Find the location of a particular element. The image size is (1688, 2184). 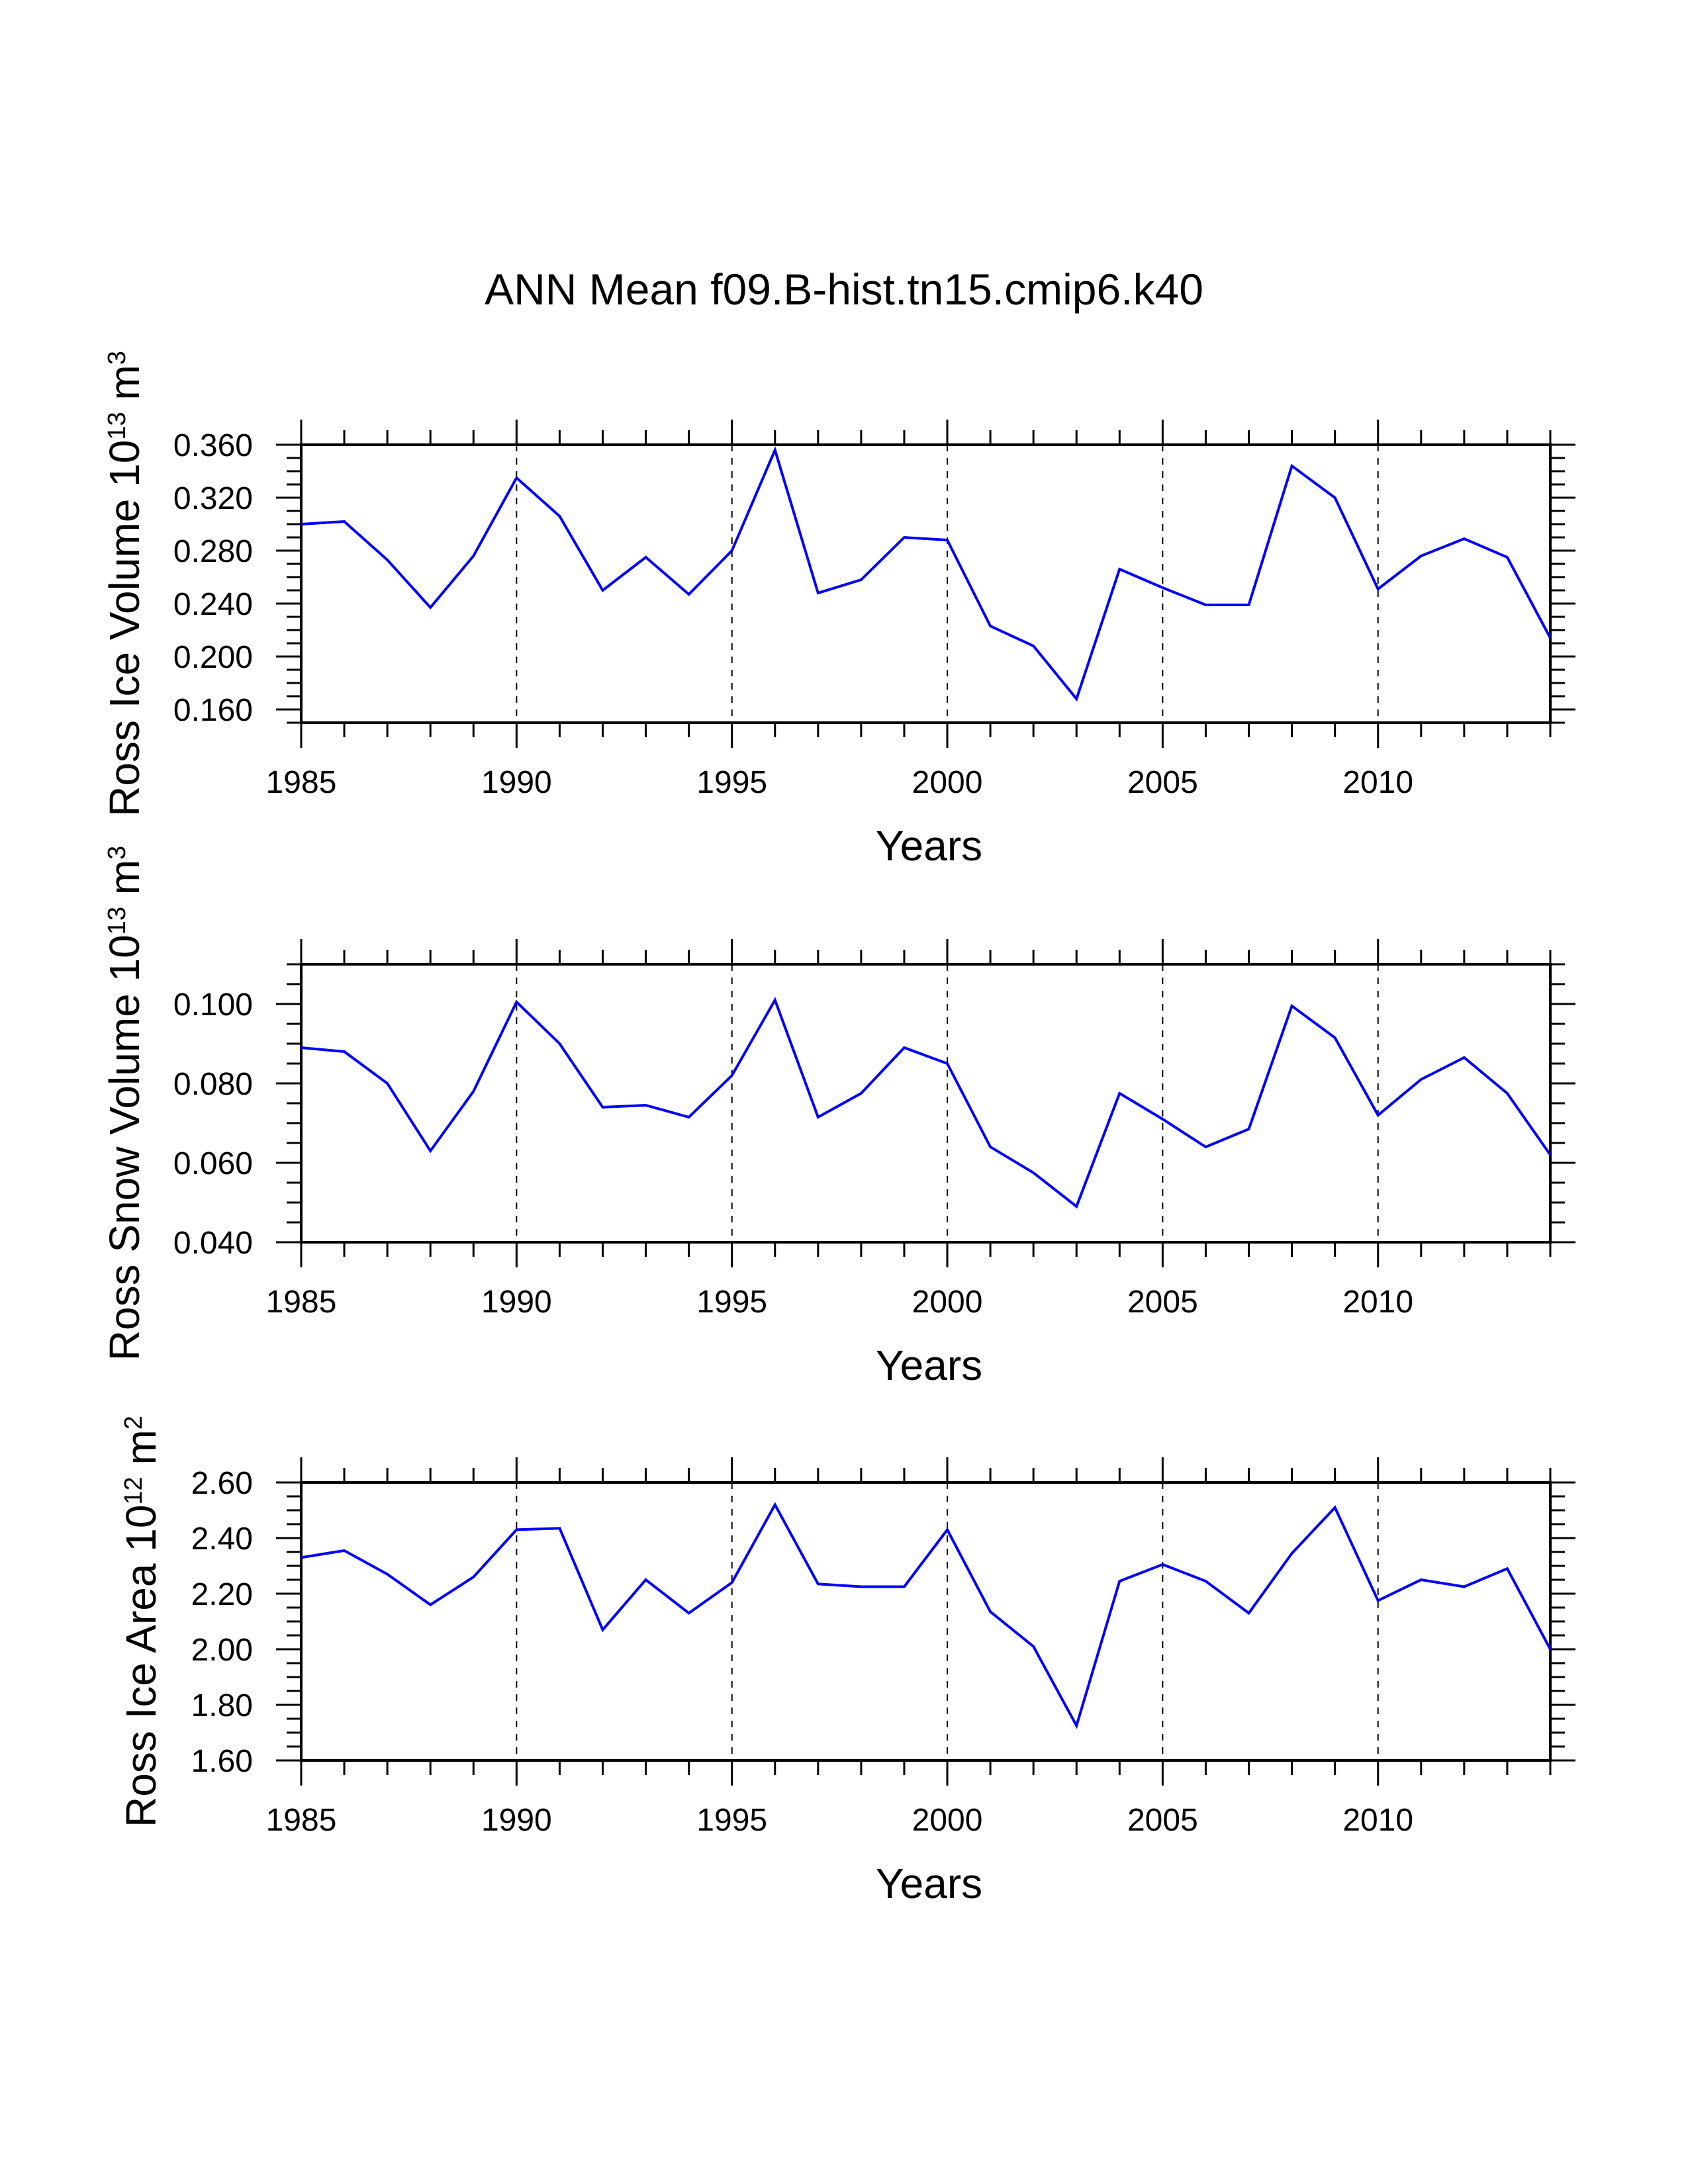

y-tick-label: 0.080 is located at coordinates (213, 1084).